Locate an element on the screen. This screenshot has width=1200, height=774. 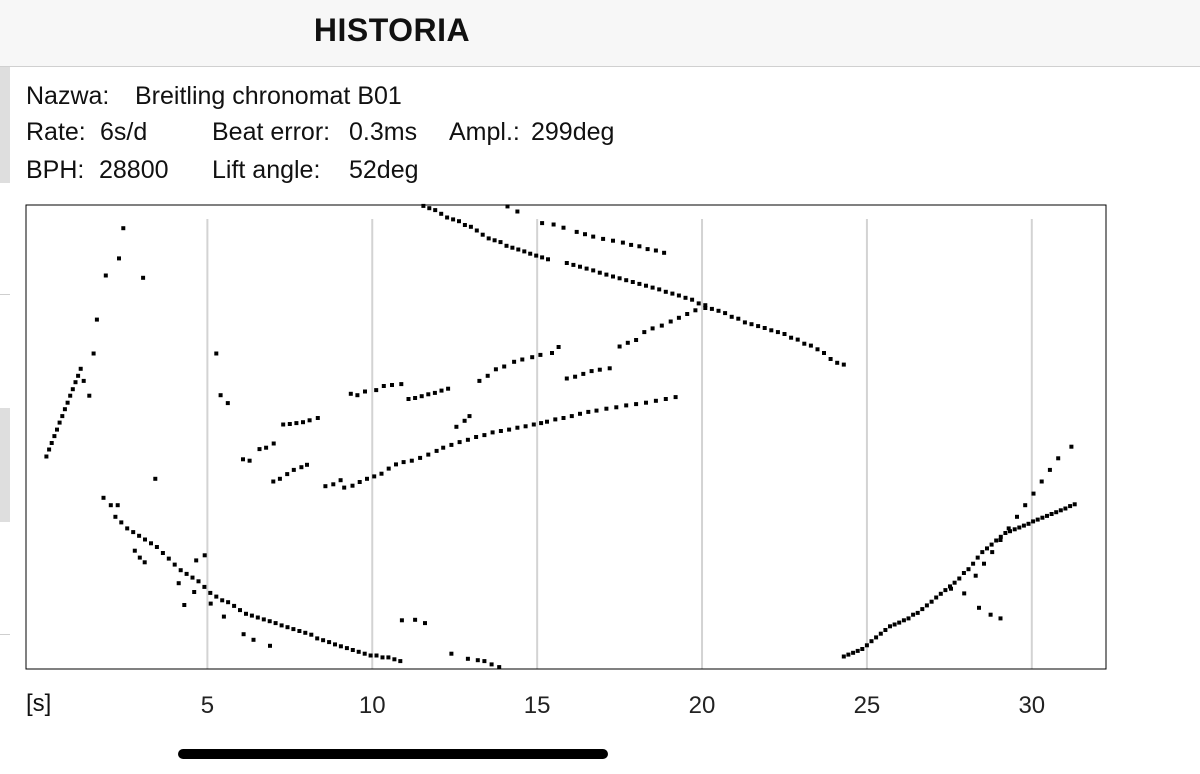
name-label: Nazwa: is located at coordinates (68, 96).